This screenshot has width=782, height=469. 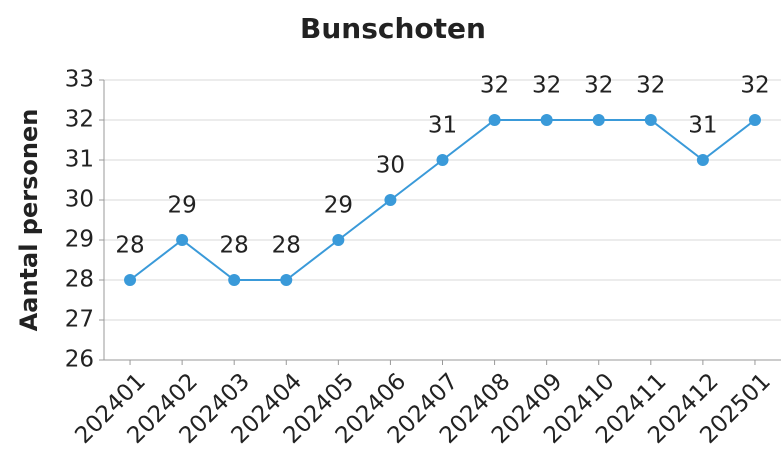 I want to click on chart-title: Bunschoten, so click(x=393, y=28).